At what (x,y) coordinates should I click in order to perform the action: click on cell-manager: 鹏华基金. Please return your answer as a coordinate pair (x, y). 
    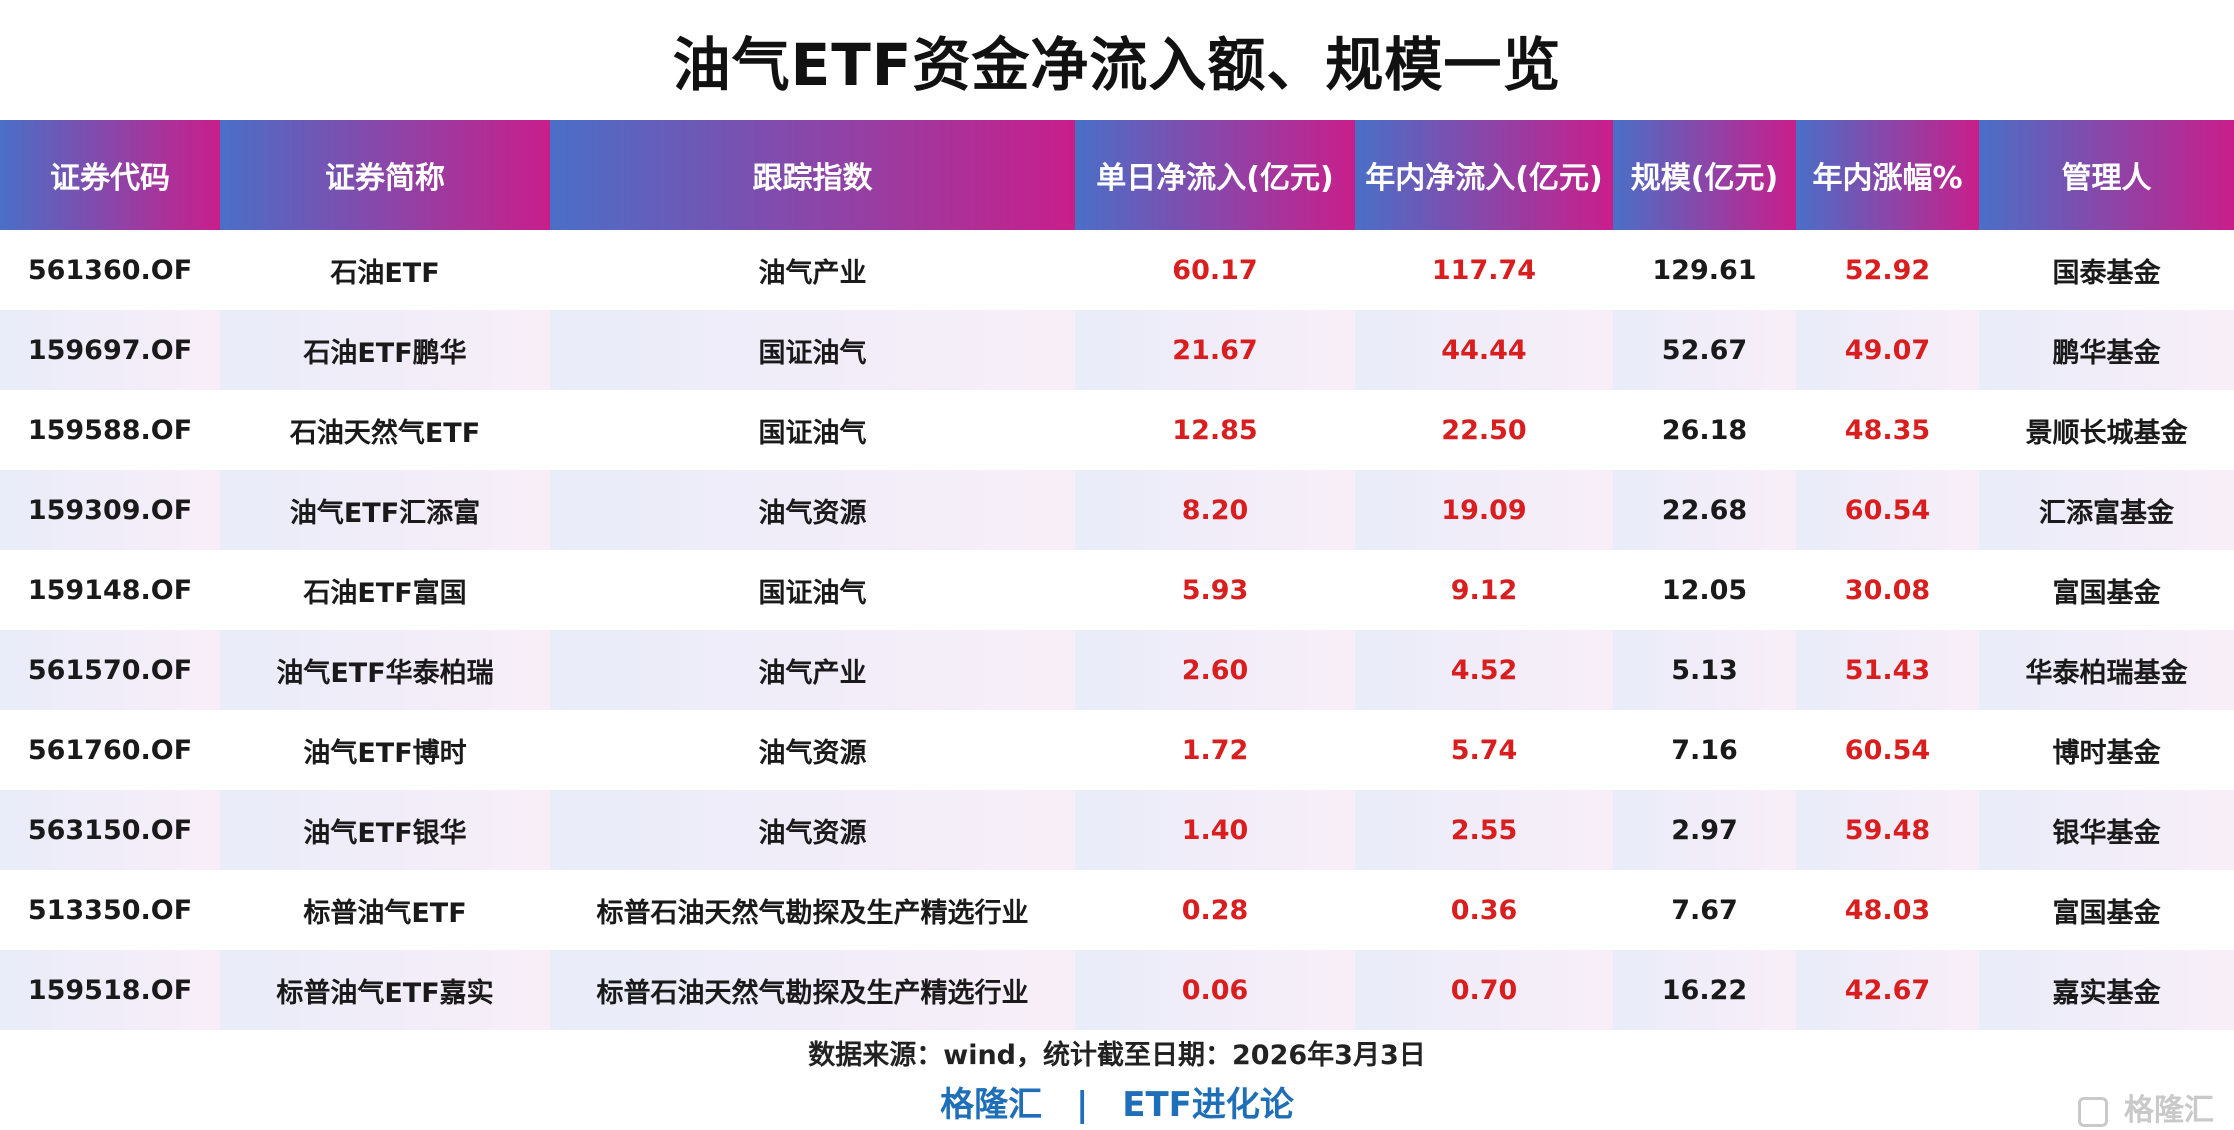
    Looking at the image, I should click on (2106, 350).